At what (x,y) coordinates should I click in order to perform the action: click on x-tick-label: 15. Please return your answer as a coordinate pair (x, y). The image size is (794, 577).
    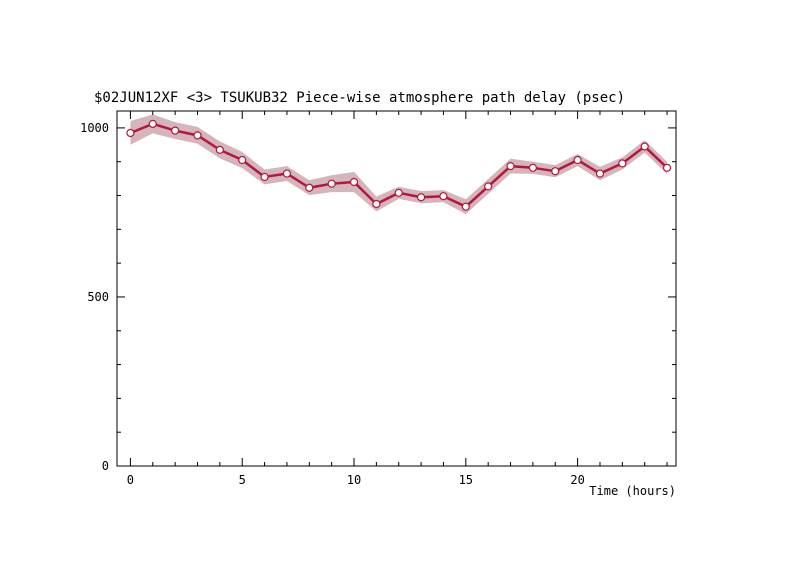
    Looking at the image, I should click on (466, 480).